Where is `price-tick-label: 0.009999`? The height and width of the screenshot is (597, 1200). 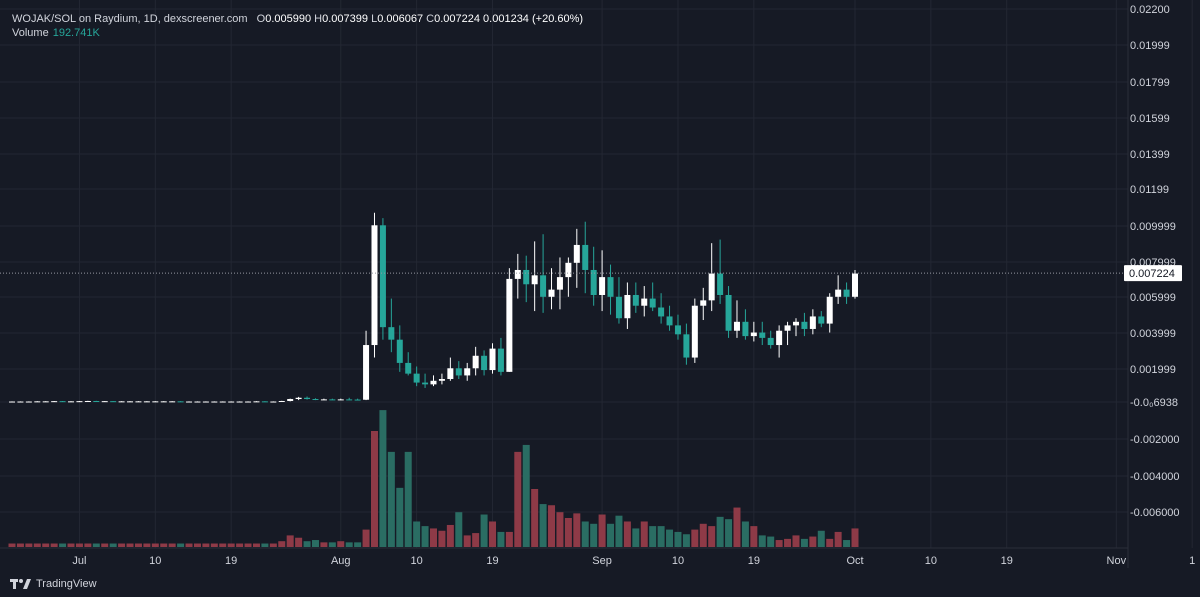 price-tick-label: 0.009999 is located at coordinates (1153, 227).